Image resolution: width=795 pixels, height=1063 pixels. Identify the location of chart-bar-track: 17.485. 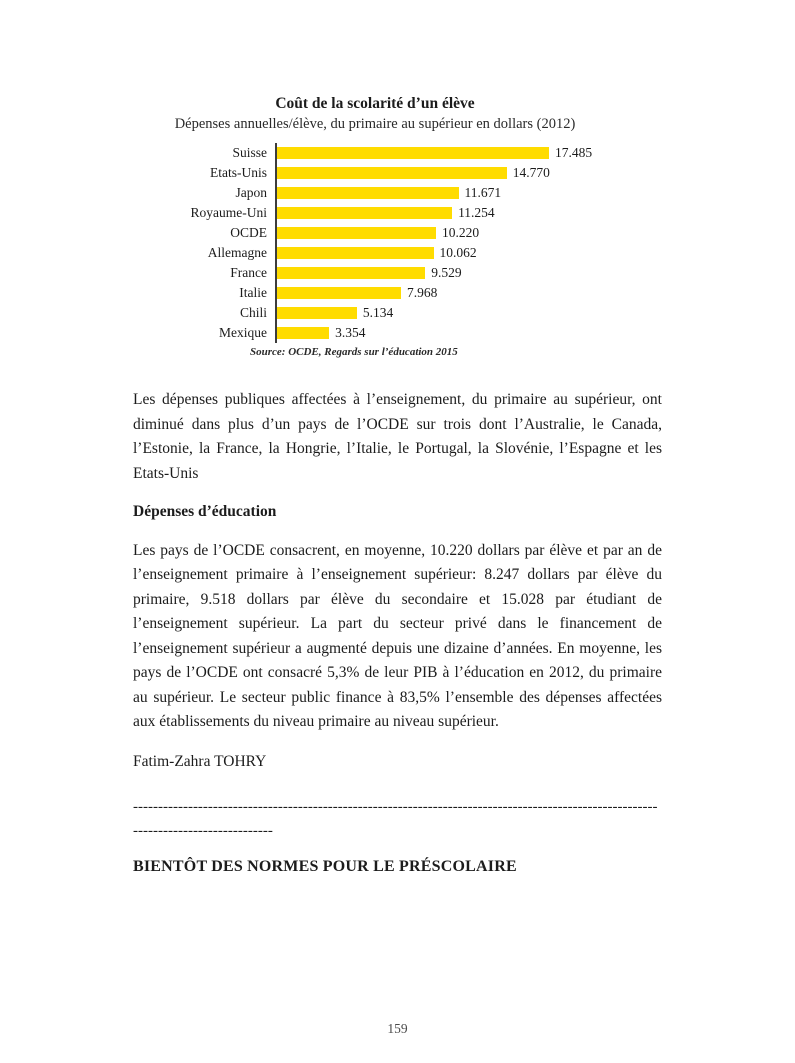
(437, 153).